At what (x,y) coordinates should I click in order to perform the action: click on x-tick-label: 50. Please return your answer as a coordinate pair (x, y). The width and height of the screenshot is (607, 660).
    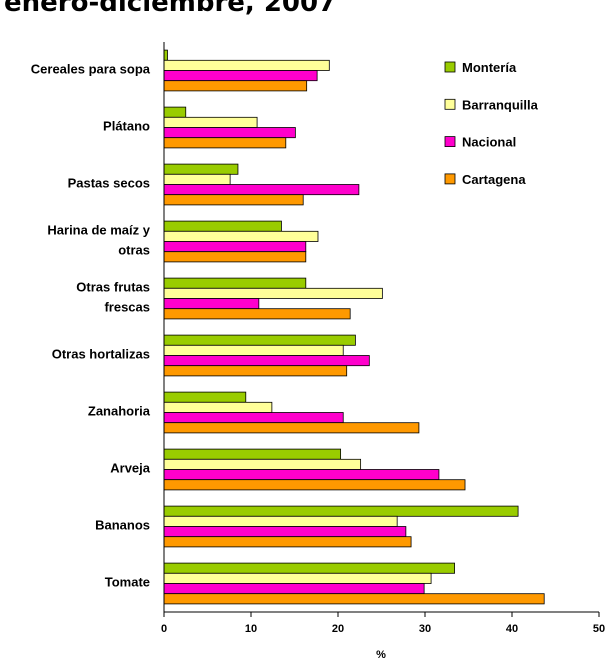
    Looking at the image, I should click on (599, 629).